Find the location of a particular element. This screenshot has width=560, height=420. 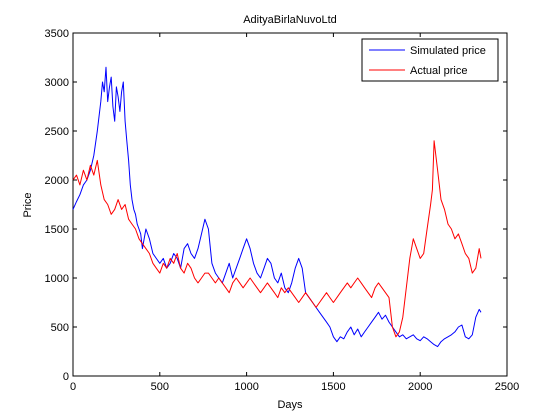

chart-title: AdityaBirlaNuvoLtd is located at coordinates (290, 20).